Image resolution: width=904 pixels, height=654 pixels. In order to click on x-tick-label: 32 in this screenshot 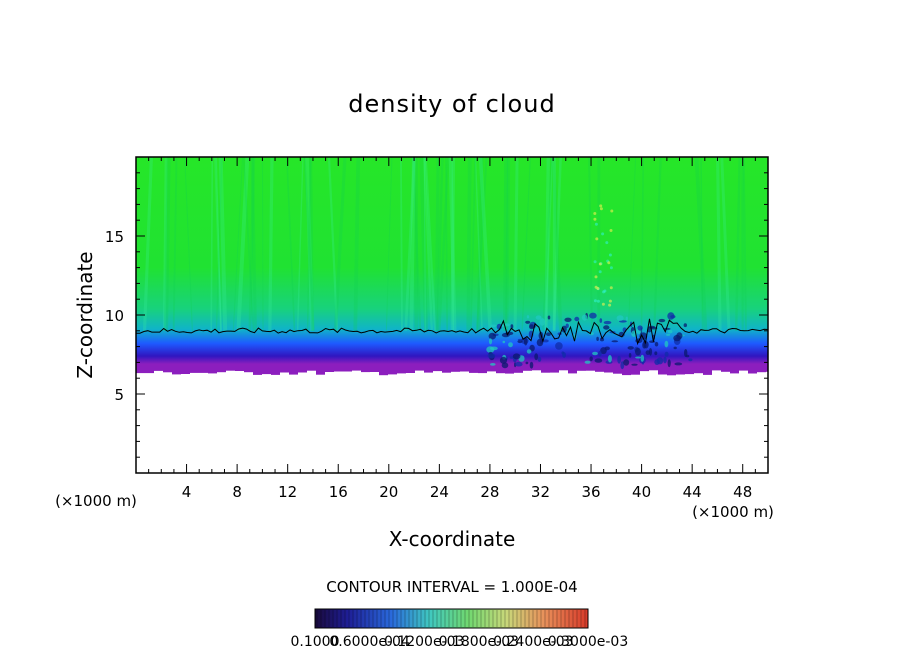, I will do `click(540, 492)`.